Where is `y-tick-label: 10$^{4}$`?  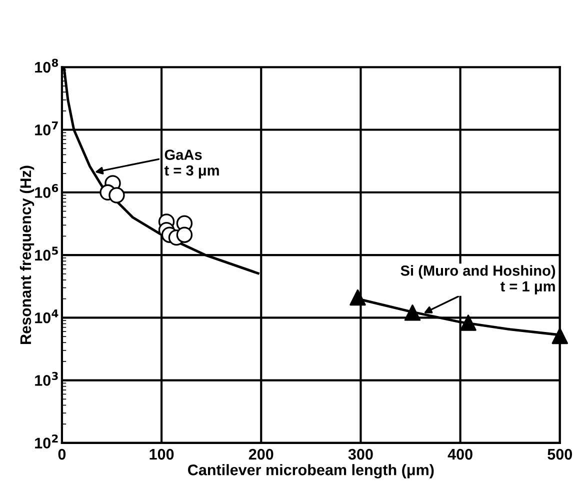 y-tick-label: 10$^{4}$ is located at coordinates (46, 316).